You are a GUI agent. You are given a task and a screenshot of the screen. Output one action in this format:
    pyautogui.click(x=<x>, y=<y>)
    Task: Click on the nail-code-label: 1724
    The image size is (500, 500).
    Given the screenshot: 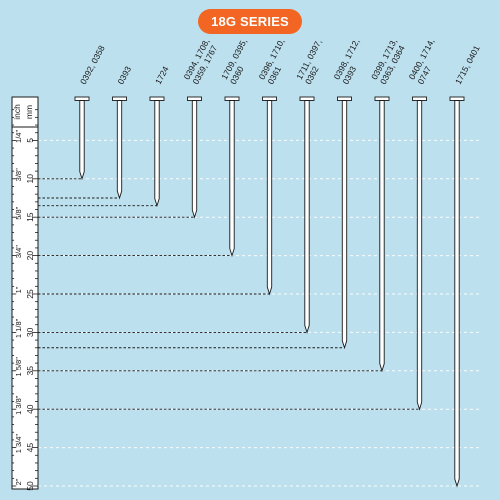 What is the action you would take?
    pyautogui.click(x=162, y=75)
    